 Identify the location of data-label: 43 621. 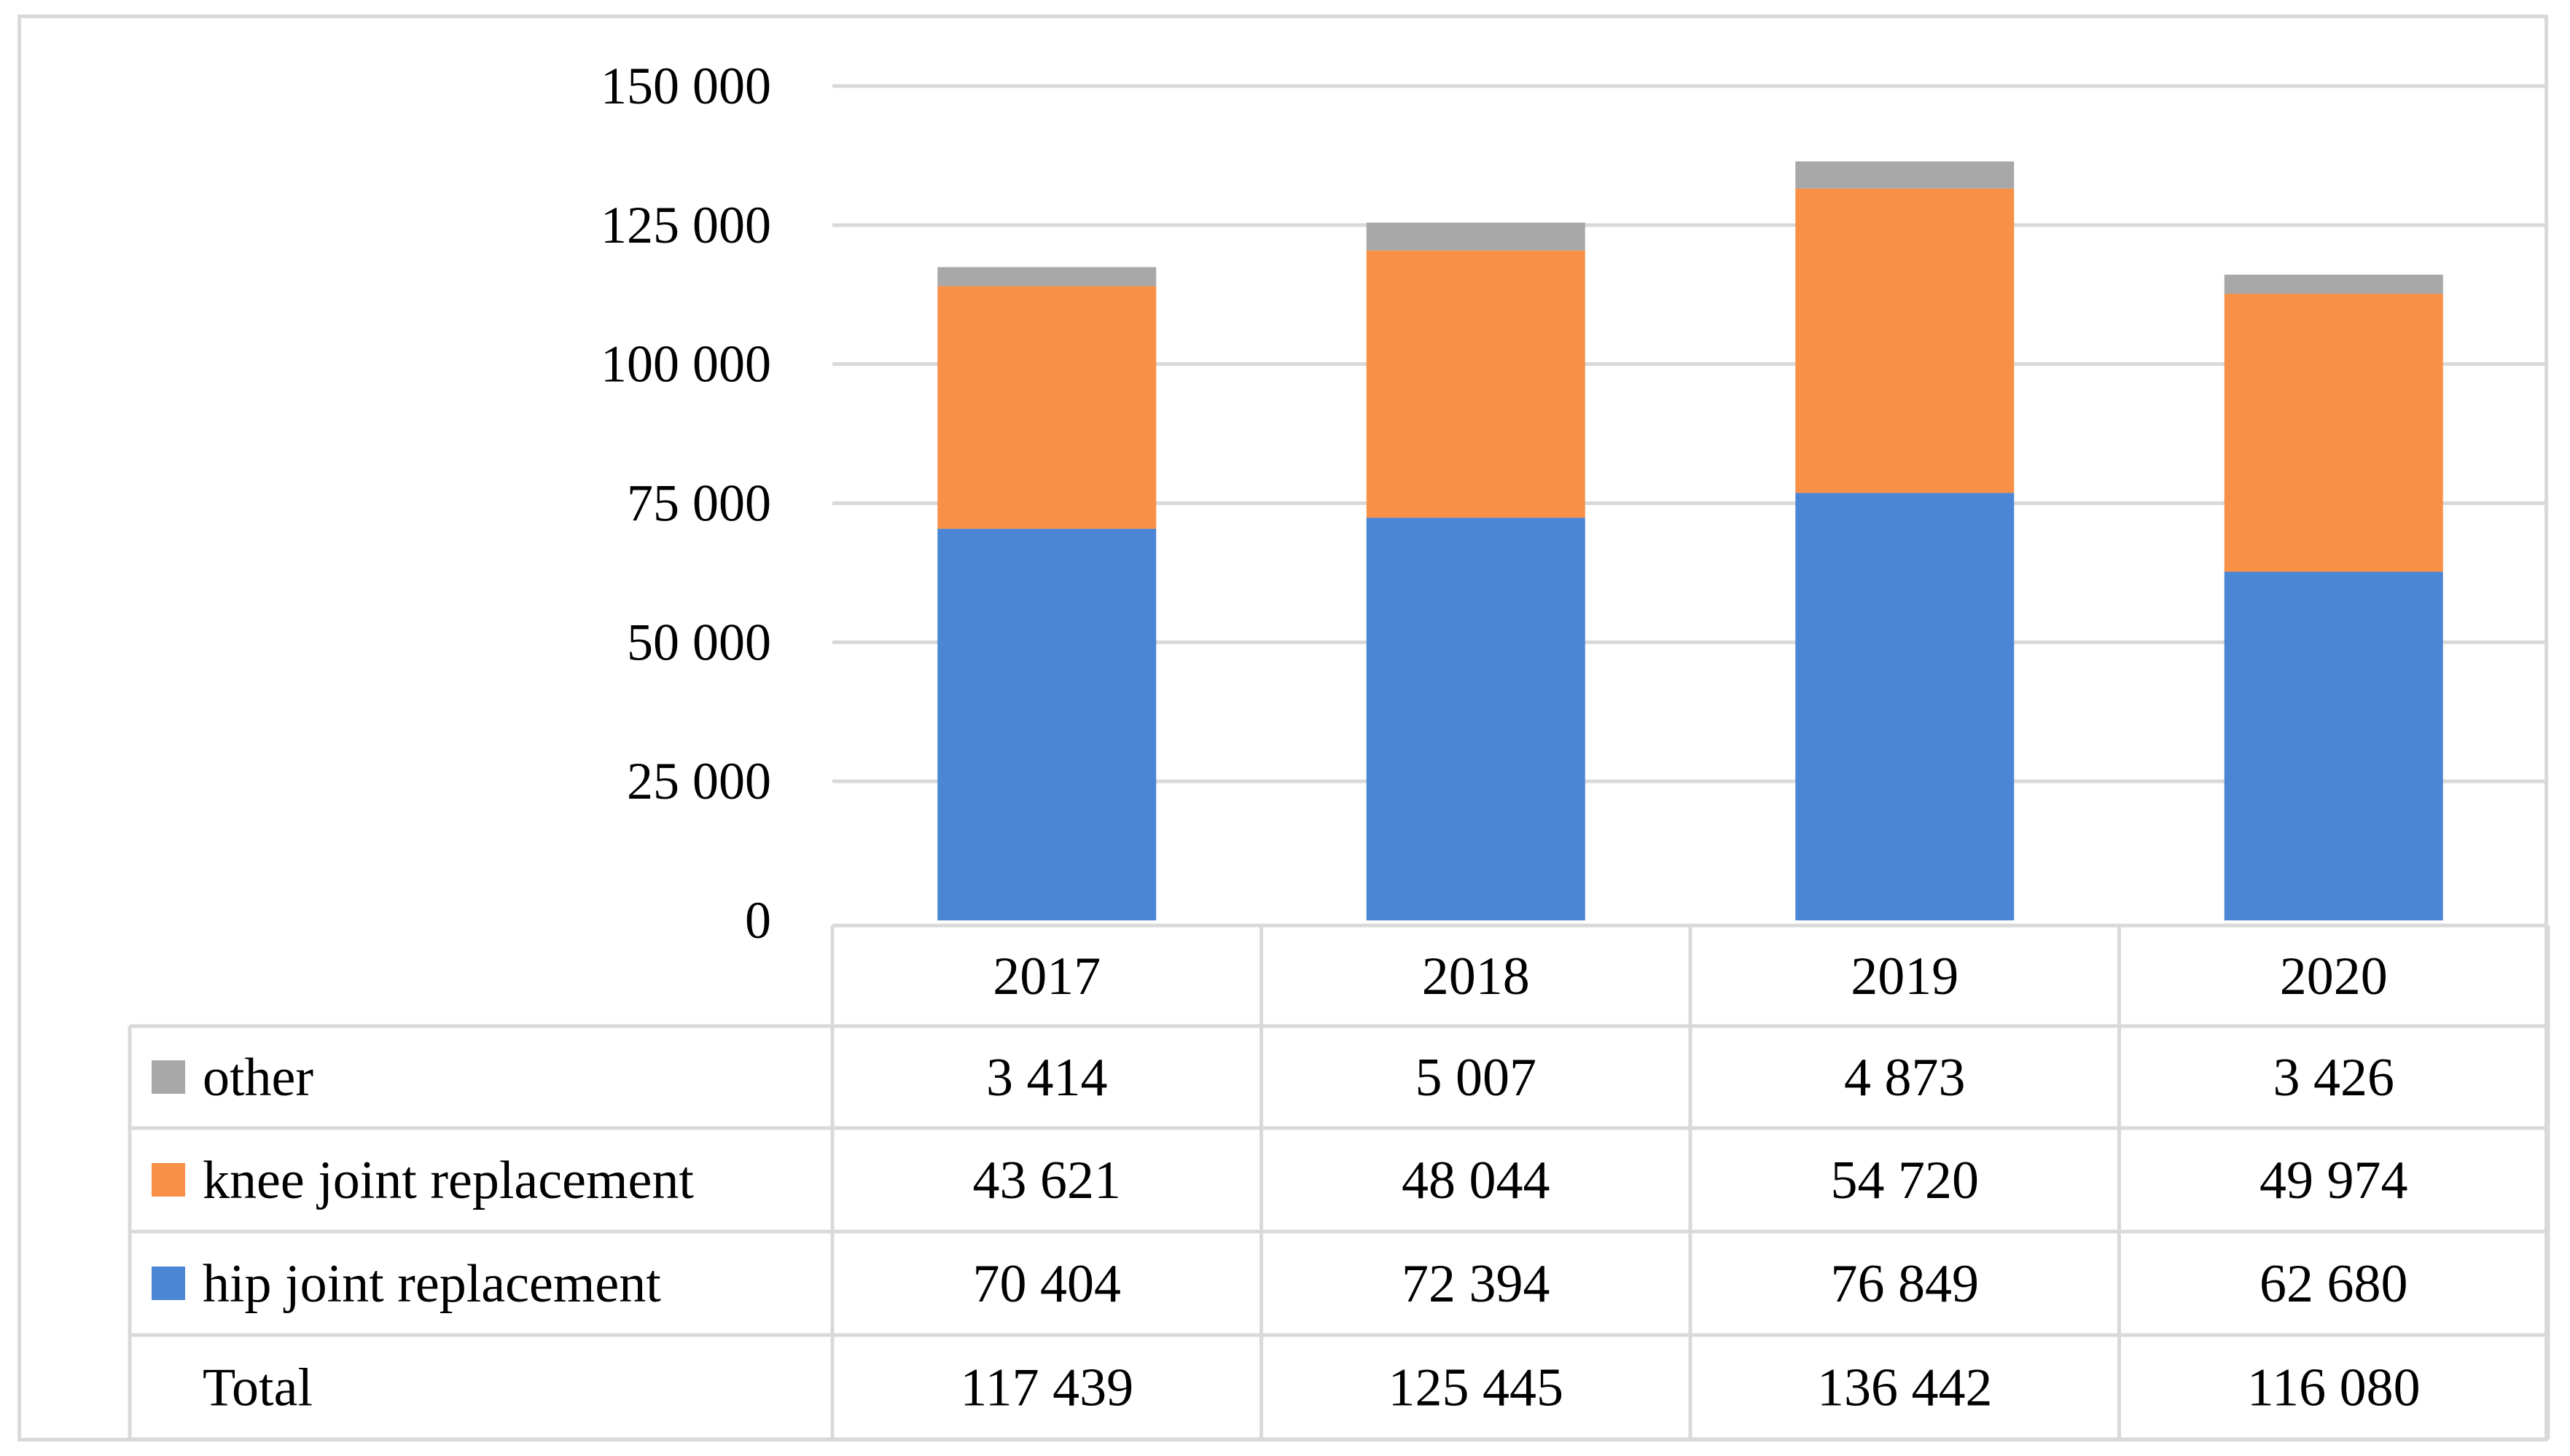
(1047, 1180).